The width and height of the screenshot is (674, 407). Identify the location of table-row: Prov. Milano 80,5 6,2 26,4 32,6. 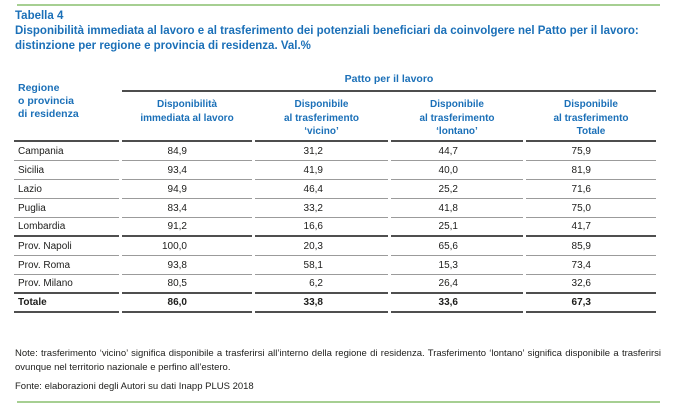
(335, 284).